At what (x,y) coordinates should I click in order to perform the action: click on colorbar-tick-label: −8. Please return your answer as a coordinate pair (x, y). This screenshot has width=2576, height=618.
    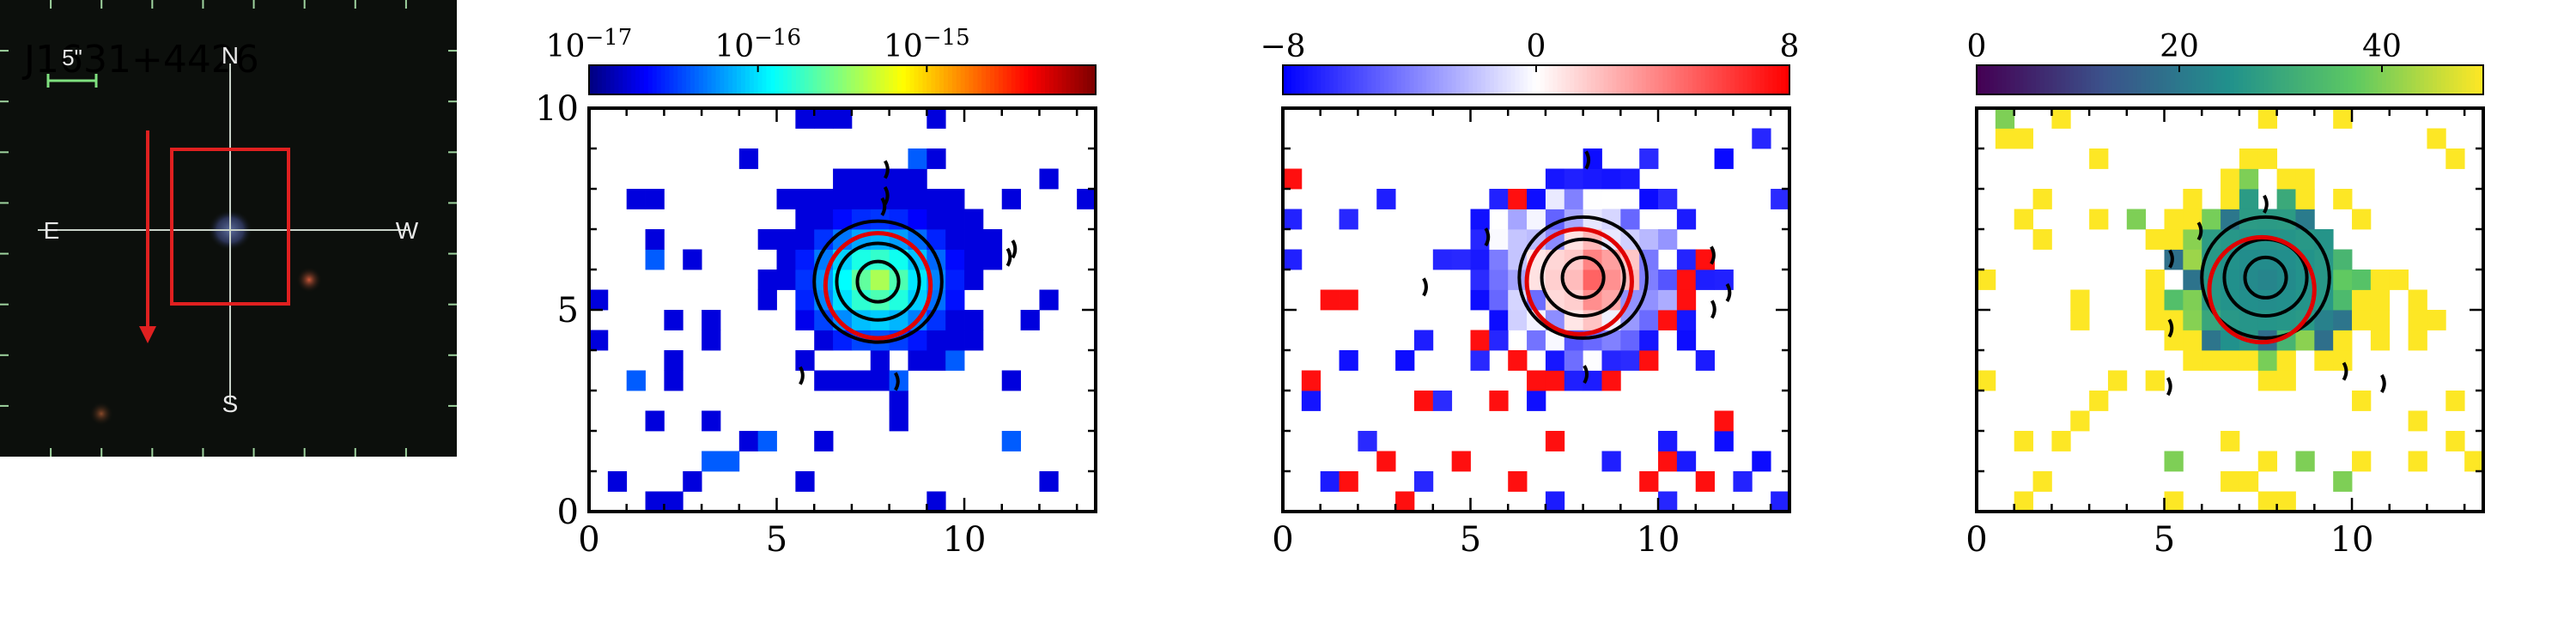
    Looking at the image, I should click on (1283, 46).